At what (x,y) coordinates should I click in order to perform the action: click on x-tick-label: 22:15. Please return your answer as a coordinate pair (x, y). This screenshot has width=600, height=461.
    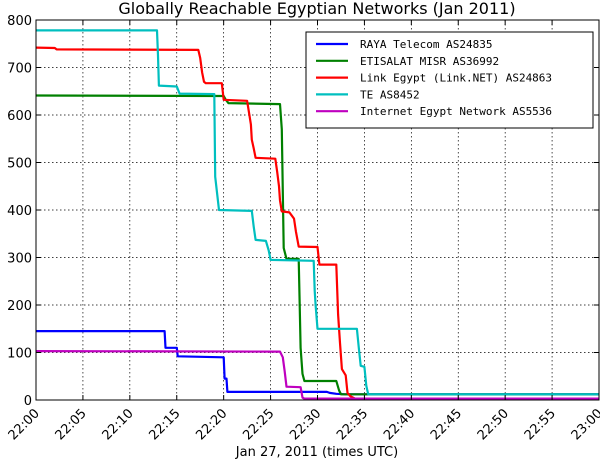
    Looking at the image, I should click on (164, 424).